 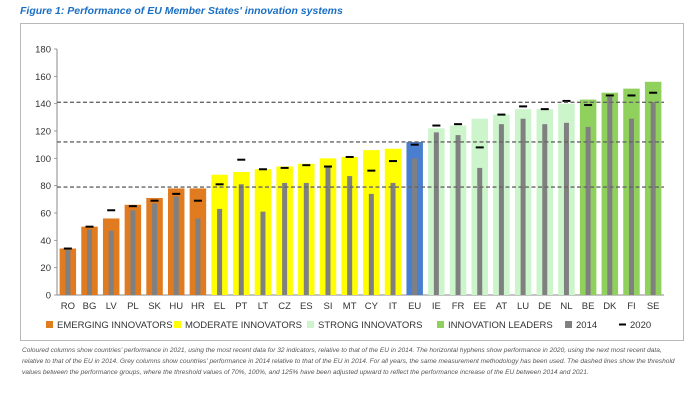 What do you see at coordinates (132, 206) in the screenshot?
I see `marker-2020-PL` at bounding box center [132, 206].